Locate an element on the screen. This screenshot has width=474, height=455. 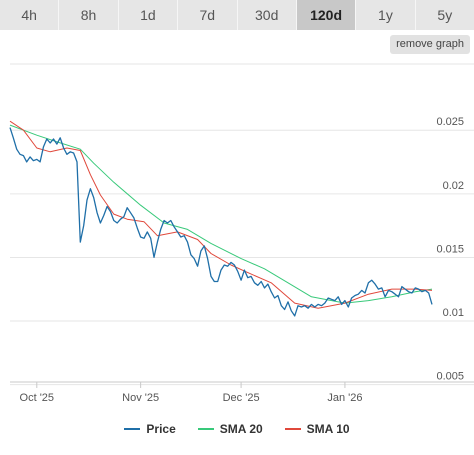
y-tick-label: 0.015 is located at coordinates (450, 249).